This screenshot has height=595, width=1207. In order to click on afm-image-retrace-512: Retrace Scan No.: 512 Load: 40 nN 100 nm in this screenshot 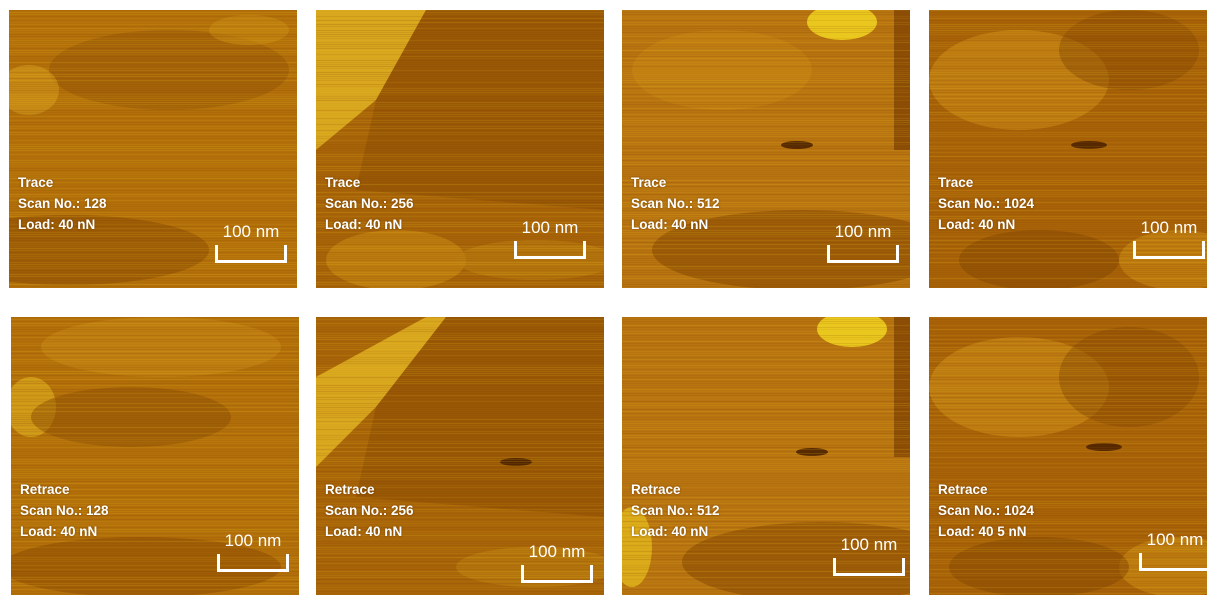, I will do `click(766, 456)`.